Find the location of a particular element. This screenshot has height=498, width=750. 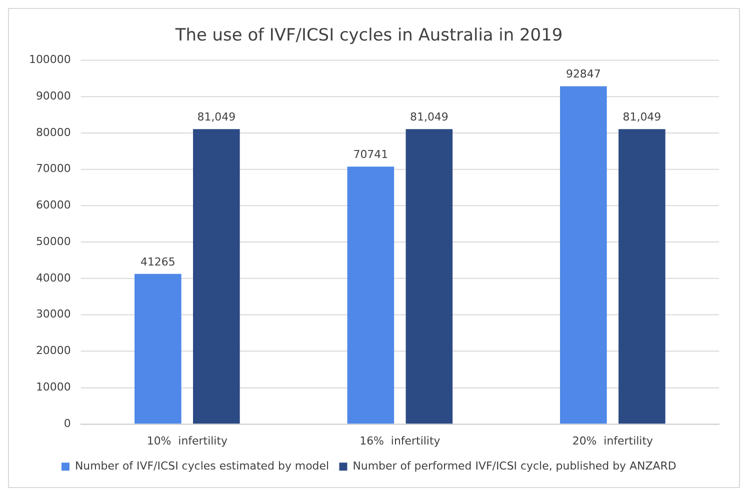

x-tick-label: 20% infertility is located at coordinates (613, 441).